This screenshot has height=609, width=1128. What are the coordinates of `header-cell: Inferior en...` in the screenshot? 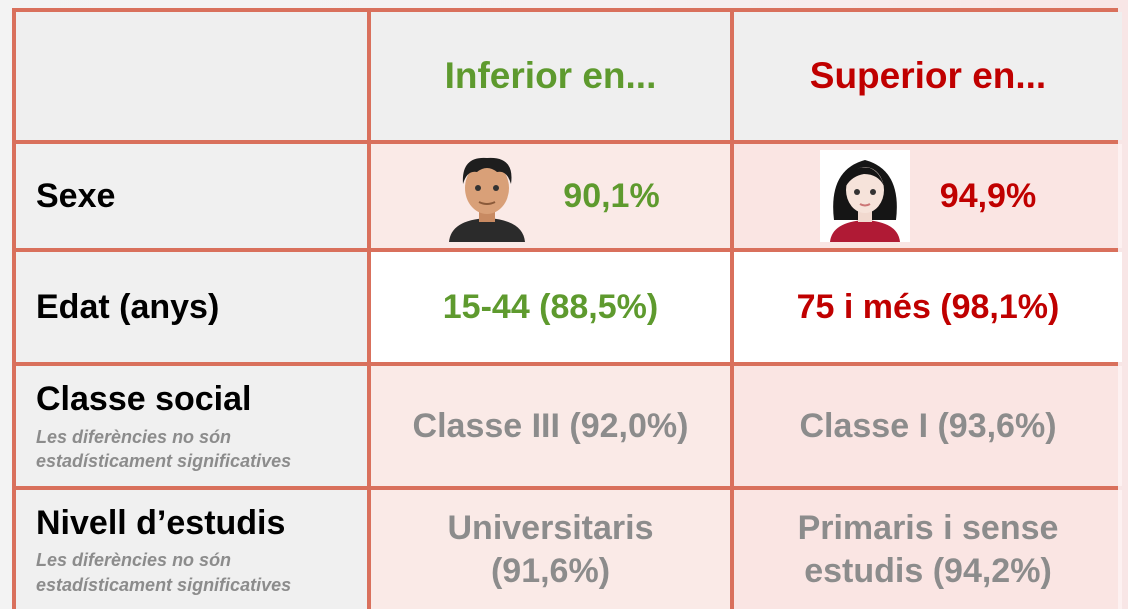 It's located at (550, 76).